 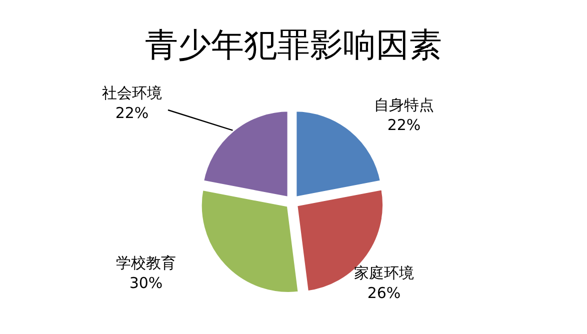 I want to click on slice-label: 家庭环境, so click(x=384, y=273).